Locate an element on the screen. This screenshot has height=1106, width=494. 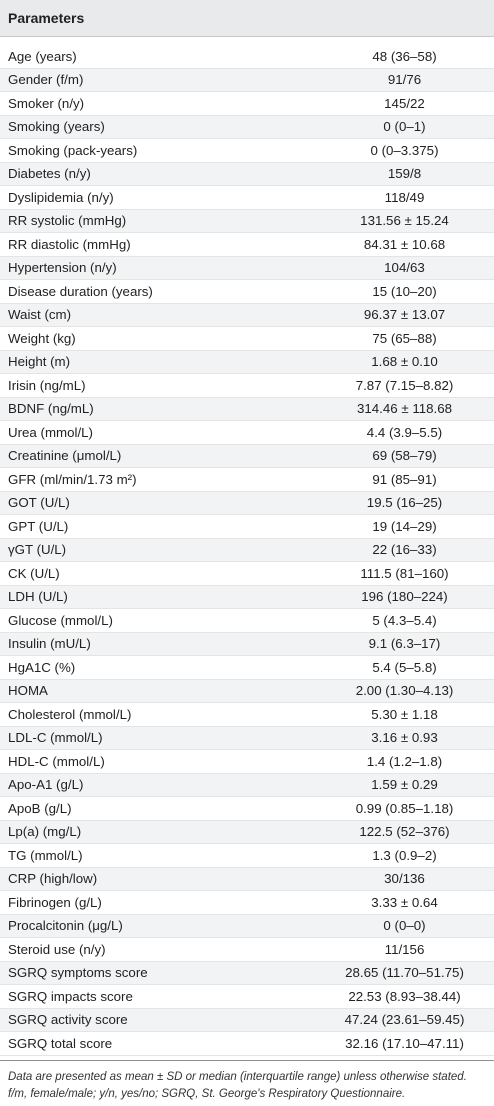
table-row: Fibrinogen (g/L) 3.33 ± 0.64 is located at coordinates (247, 903).